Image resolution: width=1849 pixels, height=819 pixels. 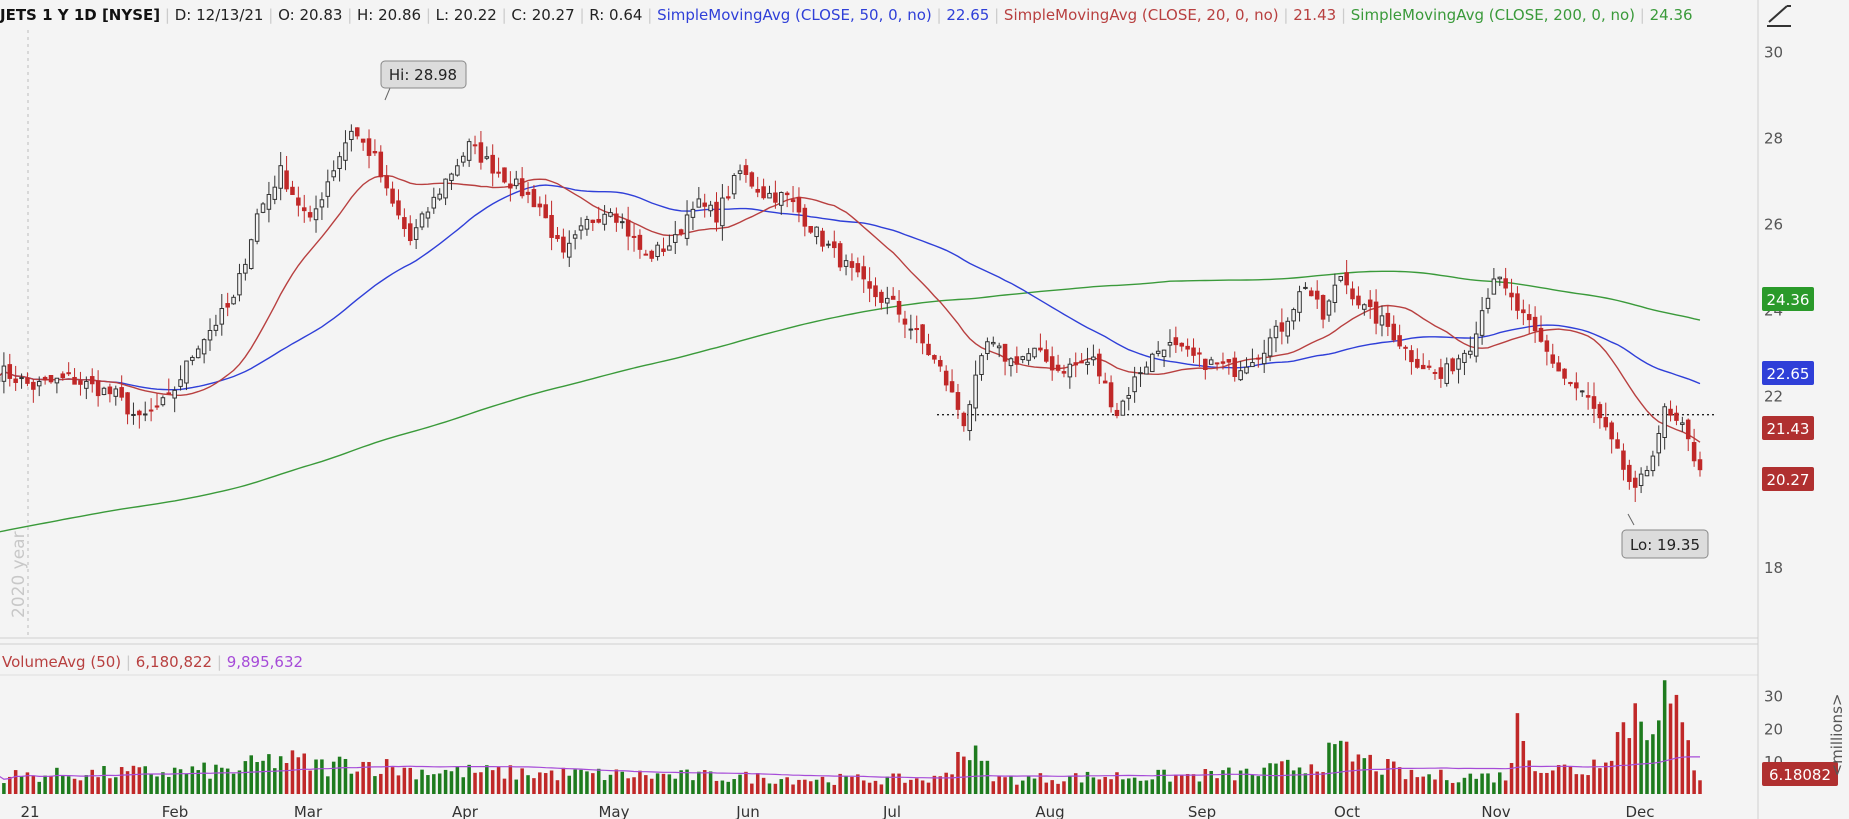 I want to click on drawing-tool-icon, so click(x=1780, y=16).